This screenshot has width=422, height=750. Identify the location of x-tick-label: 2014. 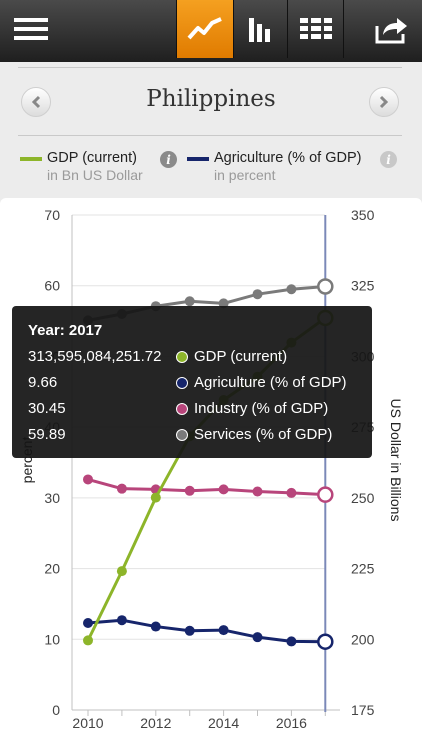
(223, 723).